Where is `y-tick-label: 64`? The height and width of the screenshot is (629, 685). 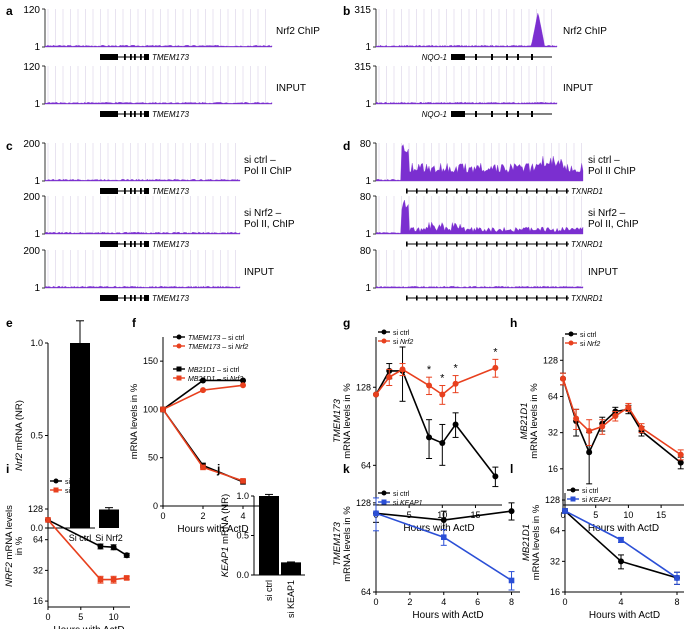
y-tick-label: 64 is located at coordinates (38, 540).